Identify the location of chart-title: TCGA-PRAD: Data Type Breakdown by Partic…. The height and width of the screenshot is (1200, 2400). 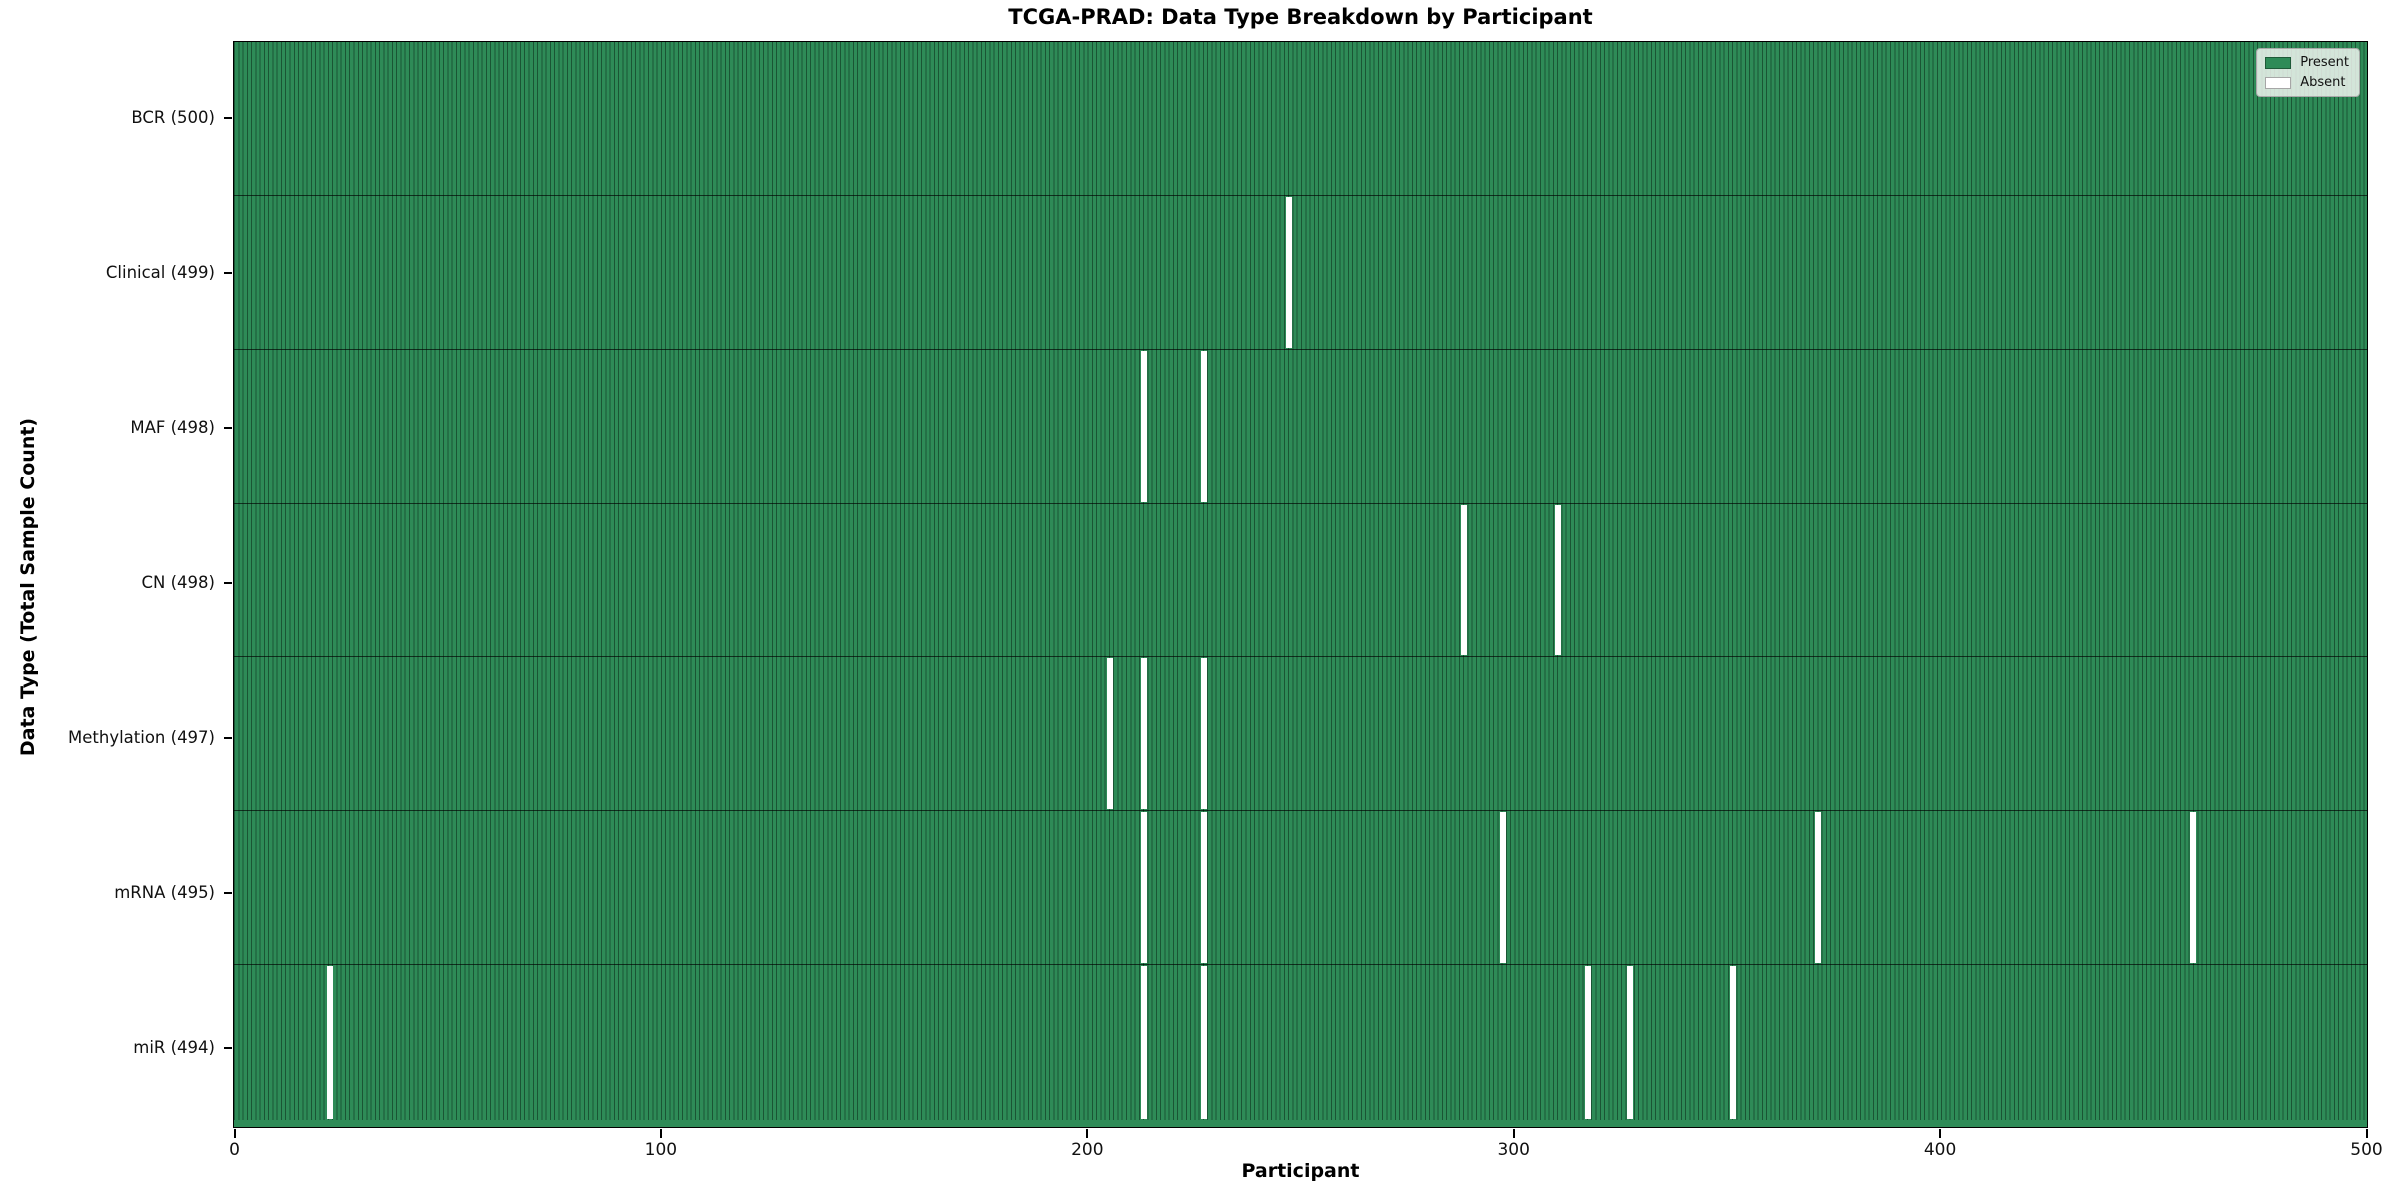
(1300, 17).